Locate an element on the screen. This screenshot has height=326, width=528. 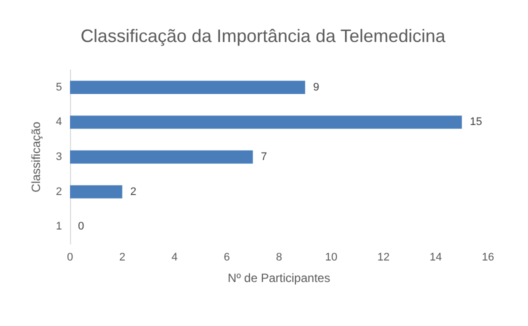
data-label: 9 is located at coordinates (316, 87).